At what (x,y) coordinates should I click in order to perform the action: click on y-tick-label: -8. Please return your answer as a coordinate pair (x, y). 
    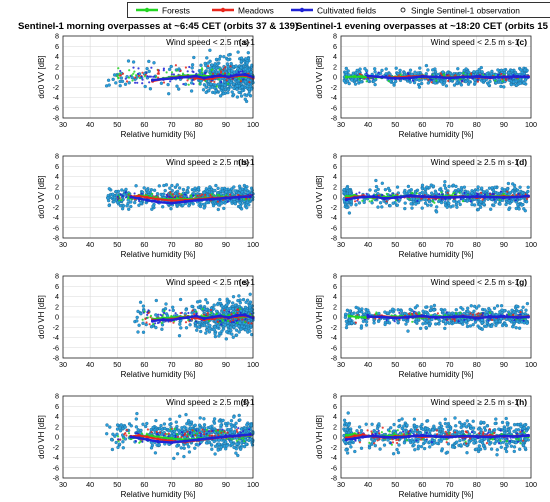
    Looking at the image, I should click on (56, 238).